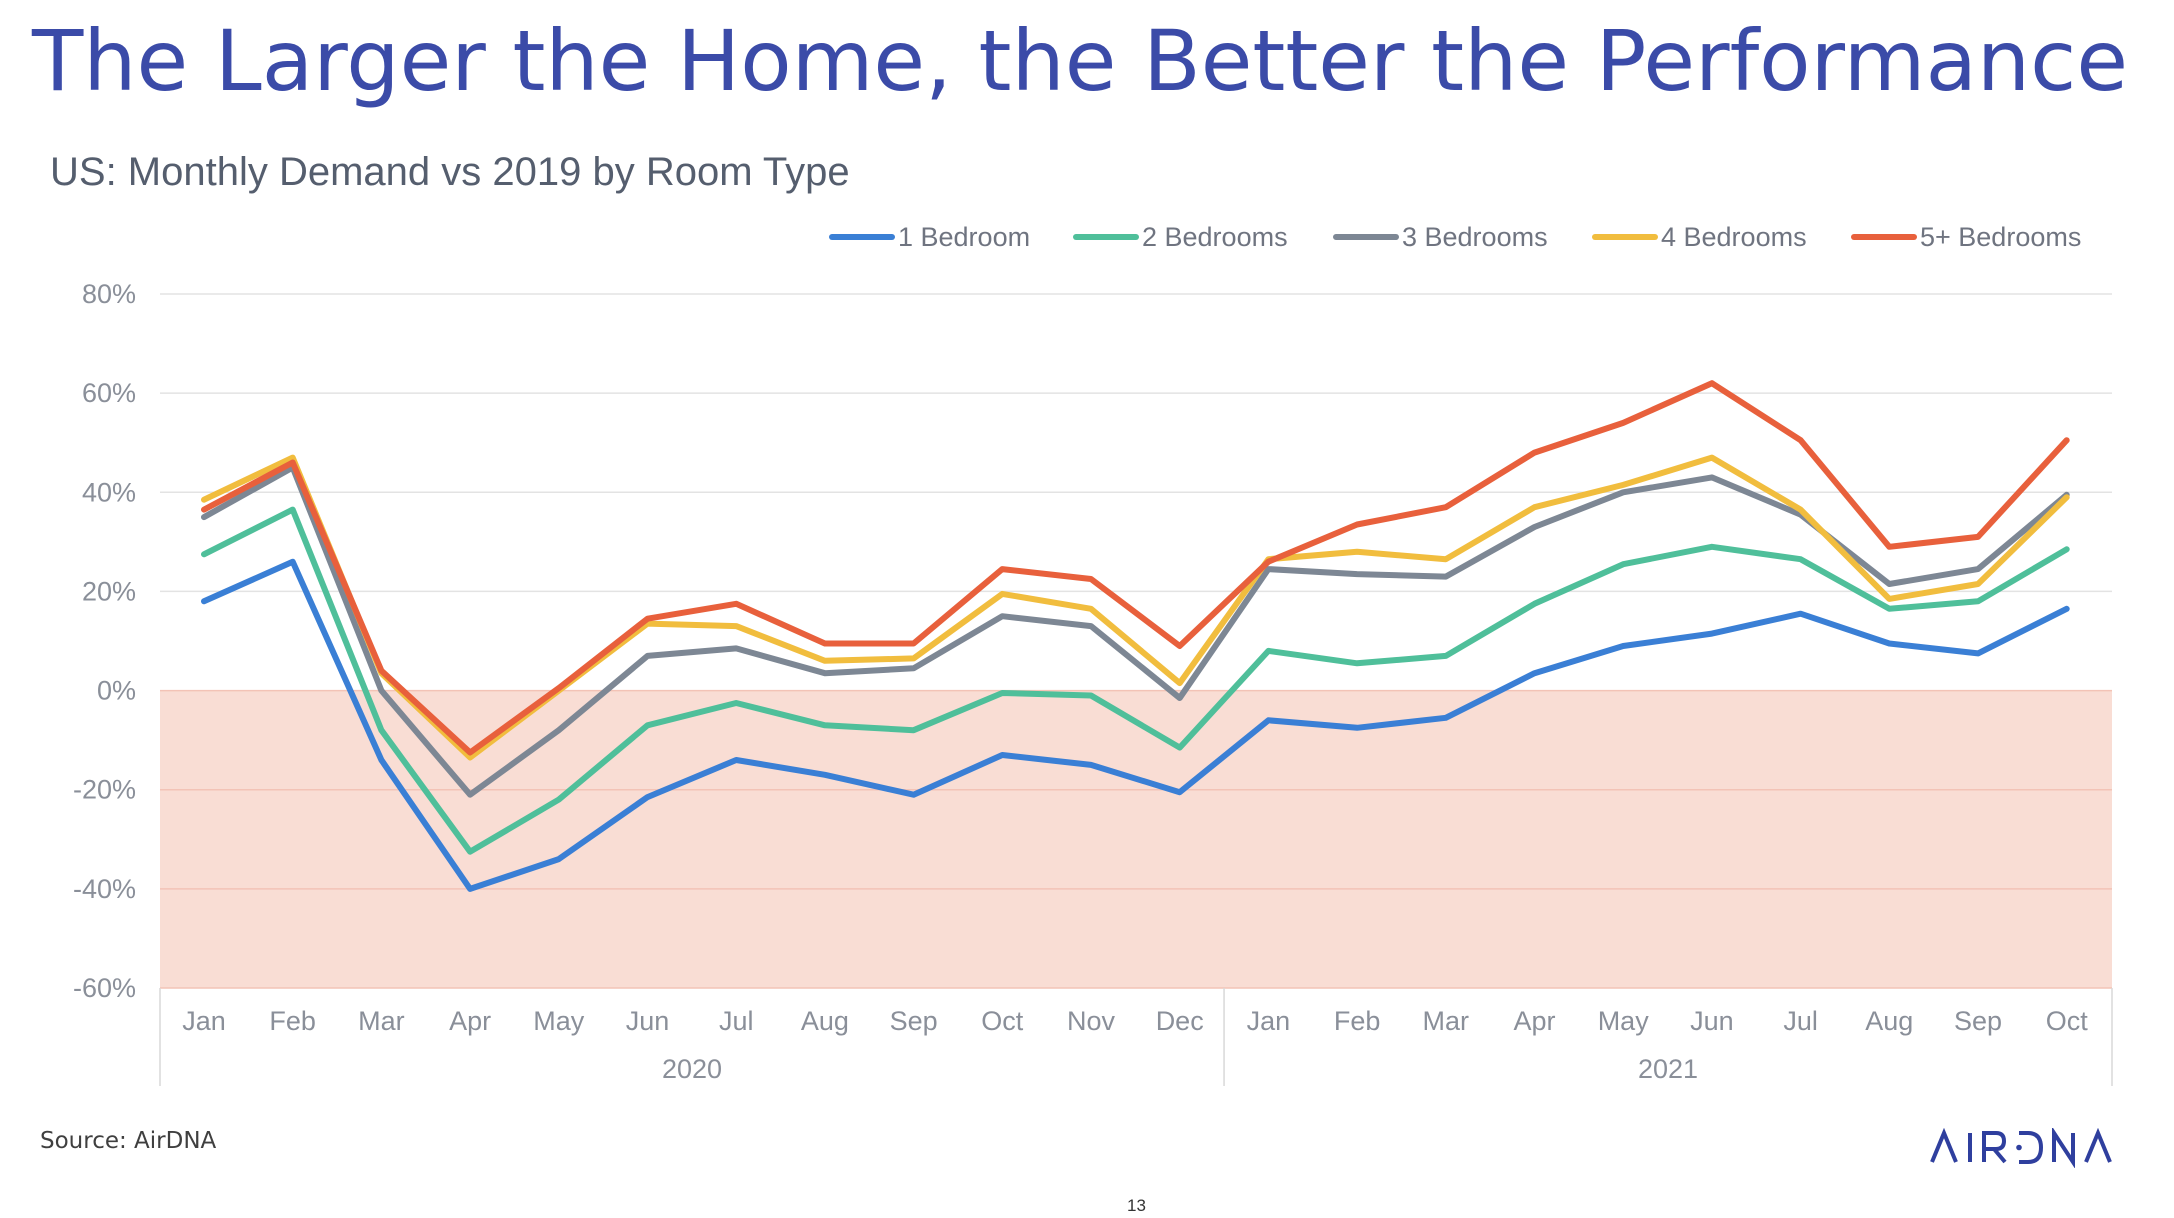  Describe the element at coordinates (1091, 1021) in the screenshot. I see `x-tick-label: Nov` at that location.